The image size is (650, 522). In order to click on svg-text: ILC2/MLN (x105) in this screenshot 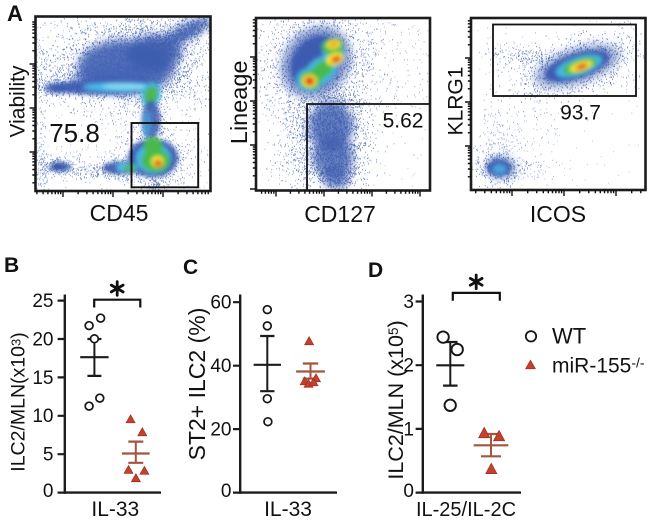, I will do `click(396, 399)`.